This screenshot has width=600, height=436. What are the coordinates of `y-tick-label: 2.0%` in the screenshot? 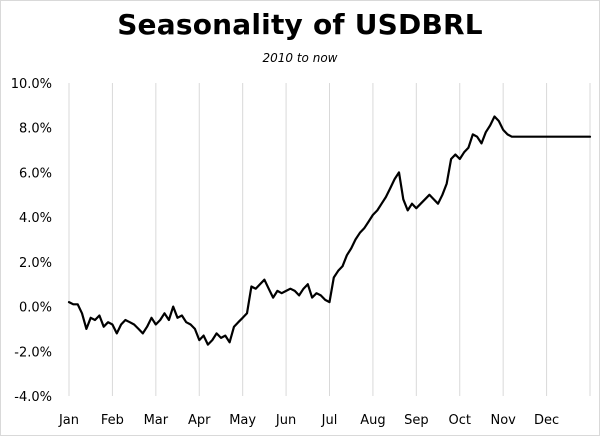 It's located at (35, 263).